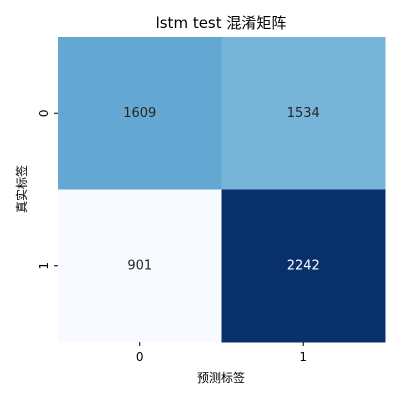 The height and width of the screenshot is (400, 400). Describe the element at coordinates (44, 266) in the screenshot. I see `y-tick-label-1: 1` at that location.